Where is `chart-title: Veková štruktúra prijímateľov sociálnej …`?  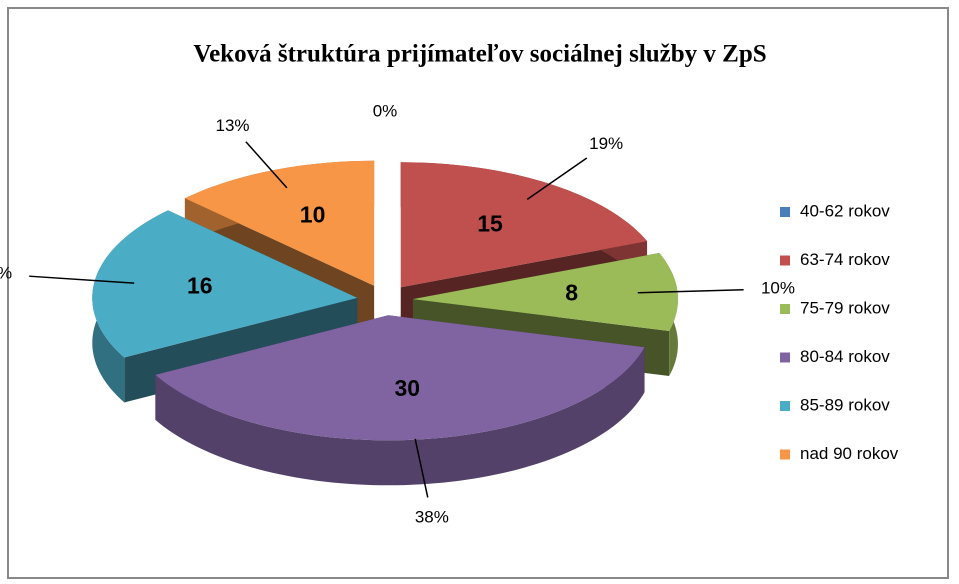 chart-title: Veková štruktúra prijímateľov sociálnej … is located at coordinates (479, 54).